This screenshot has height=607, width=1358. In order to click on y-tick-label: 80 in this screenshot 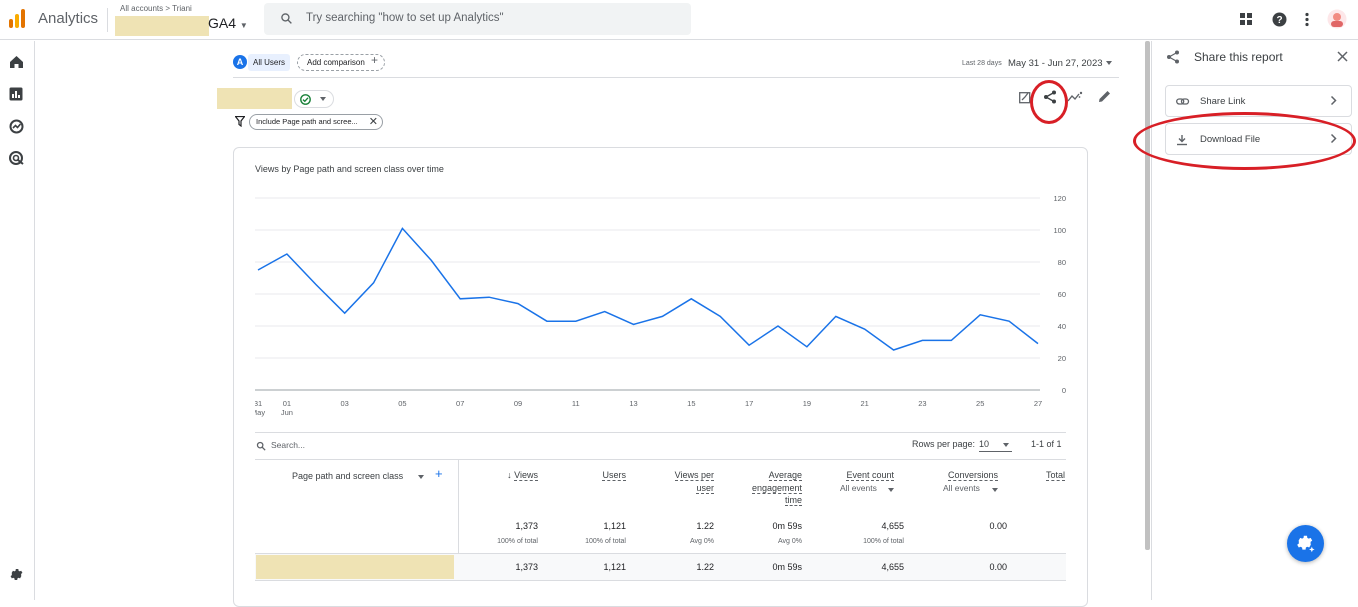, I will do `click(1062, 262)`.